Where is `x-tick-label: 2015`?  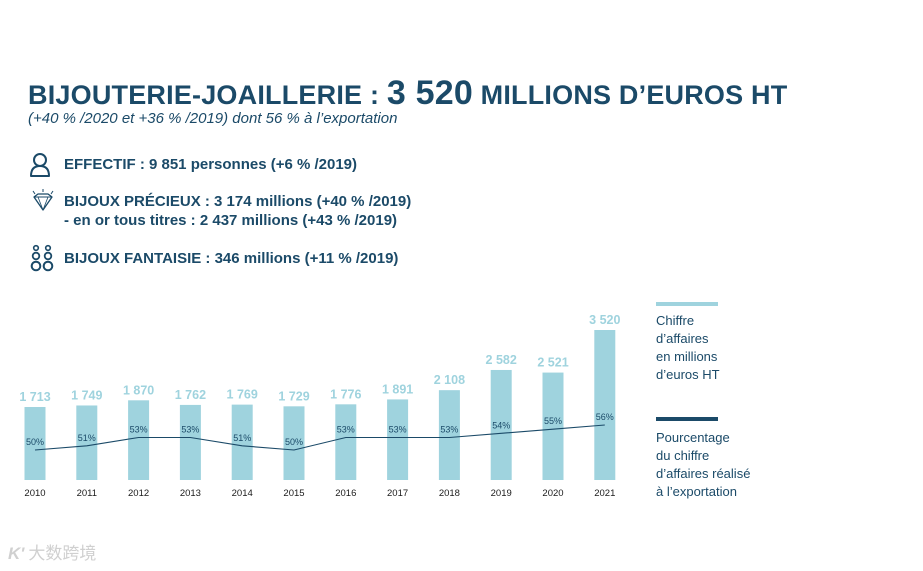
x-tick-label: 2015 is located at coordinates (293, 493).